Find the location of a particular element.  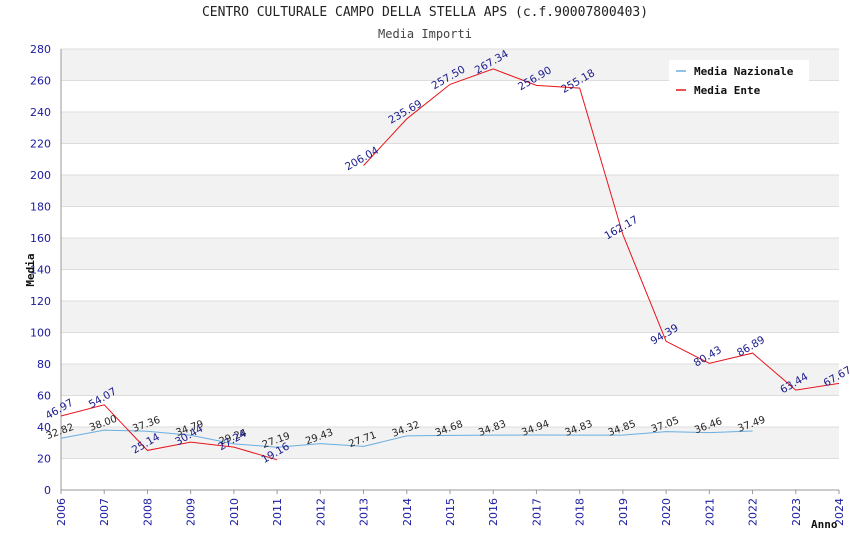

x-tick-label: 2015 is located at coordinates (450, 512).